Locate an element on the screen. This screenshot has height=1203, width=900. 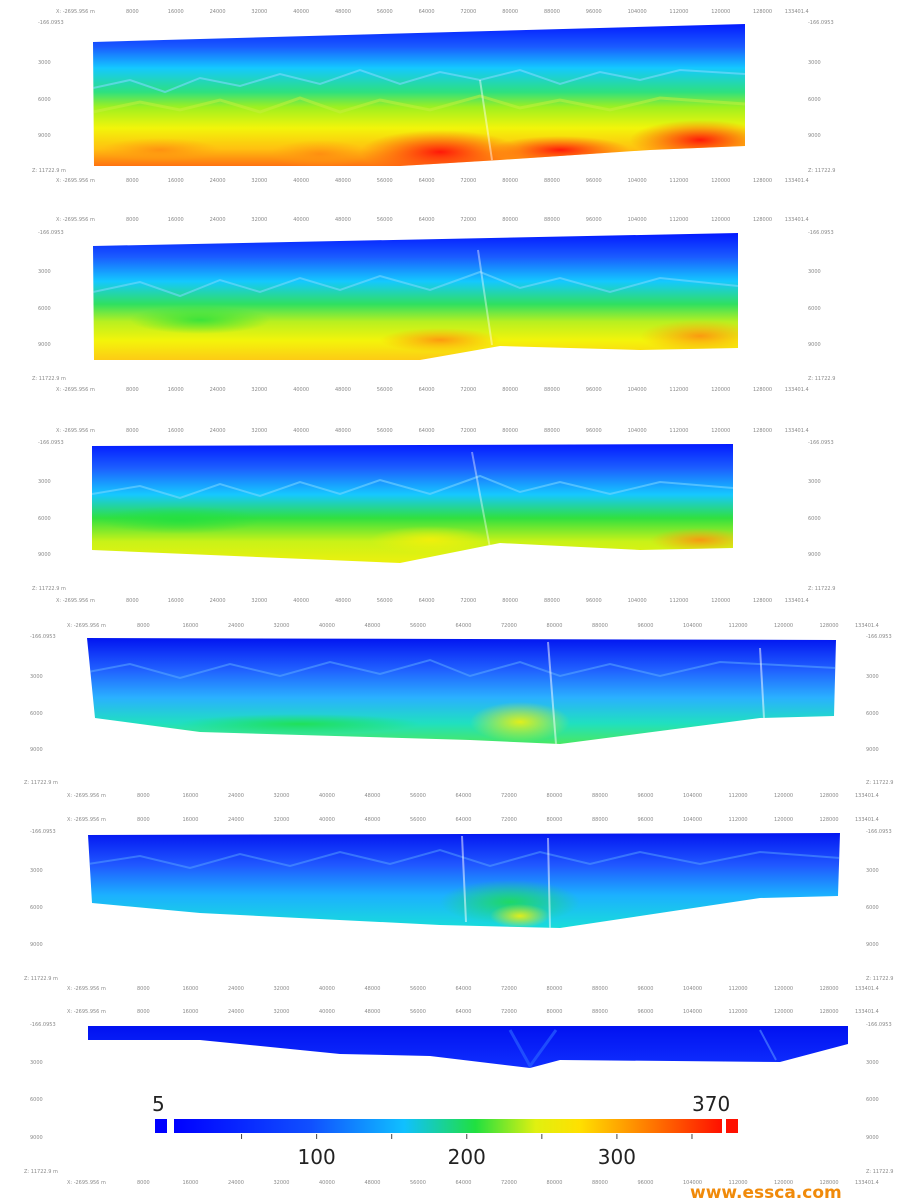
z-tick-label-right: 3000 is located at coordinates (872, 677).